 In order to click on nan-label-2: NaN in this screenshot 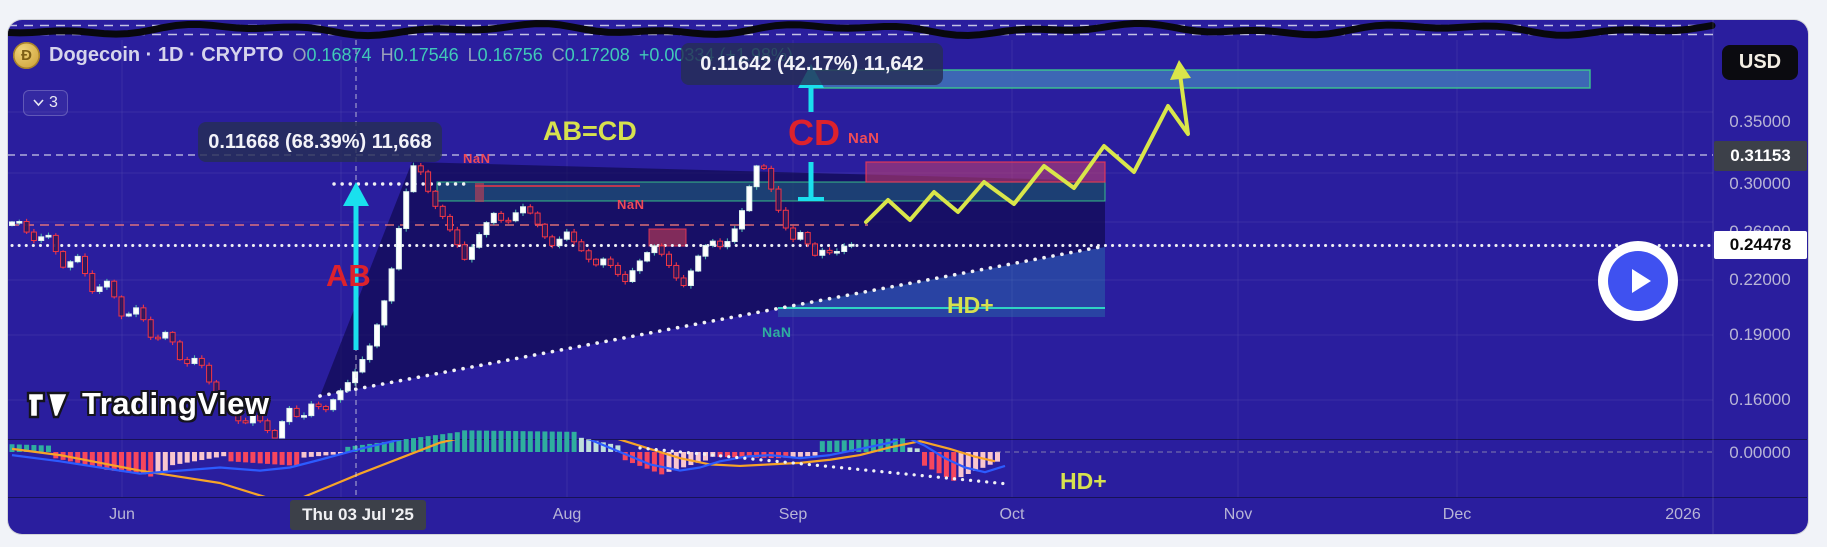, I will do `click(631, 204)`.